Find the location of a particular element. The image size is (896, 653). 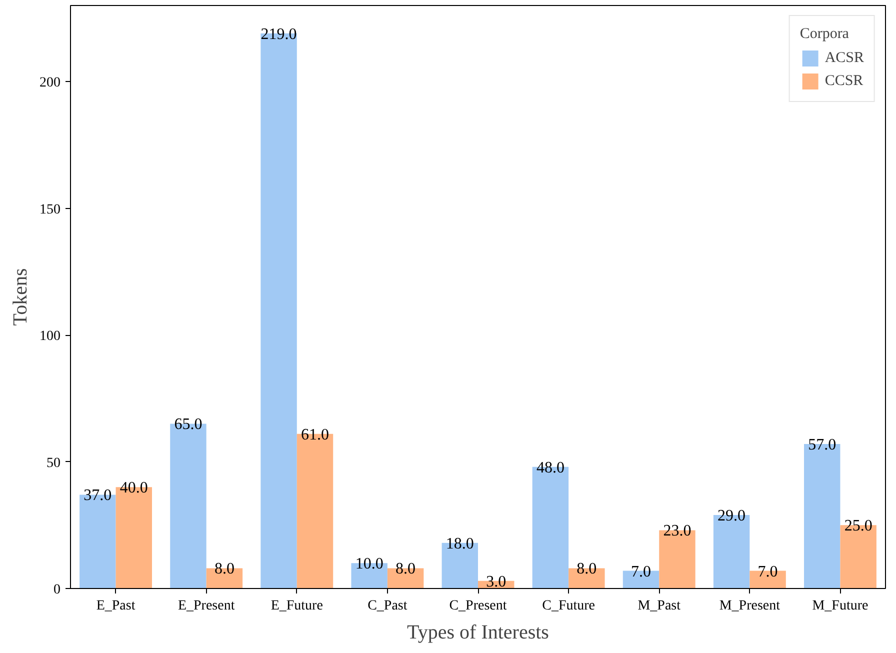

data-label: 10.0 is located at coordinates (369, 564).